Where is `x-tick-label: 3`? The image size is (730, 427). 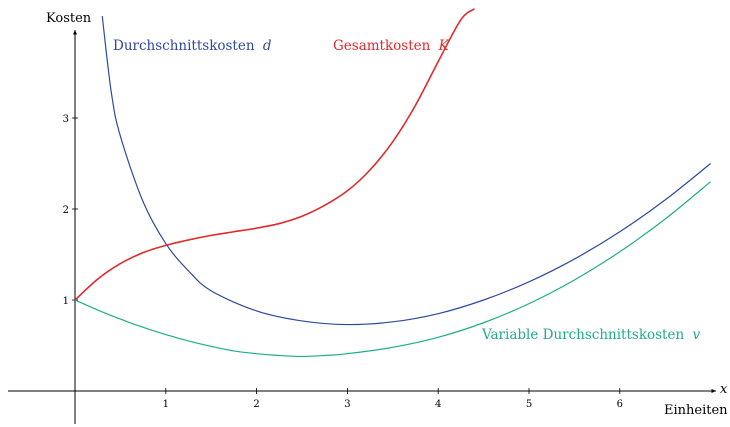
x-tick-label: 3 is located at coordinates (347, 404).